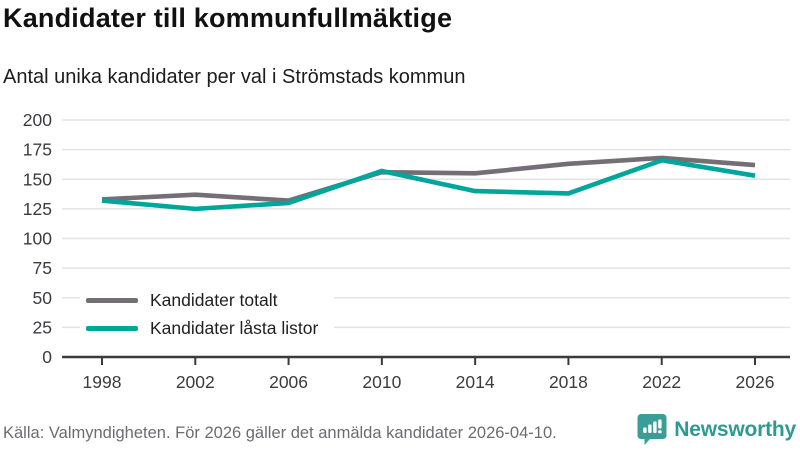 The width and height of the screenshot is (800, 450). What do you see at coordinates (37, 239) in the screenshot?
I see `y-axis-tick-label: 100` at bounding box center [37, 239].